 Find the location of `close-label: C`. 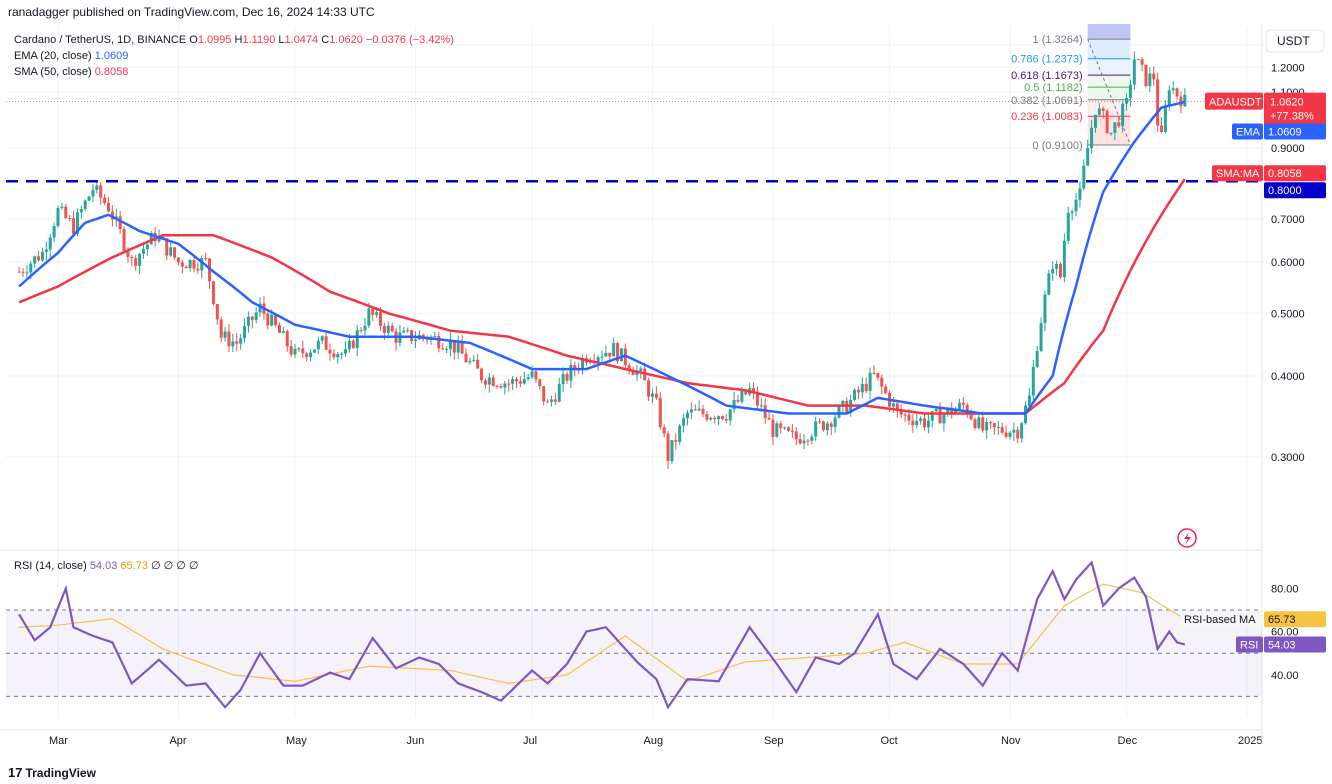

close-label: C is located at coordinates (325, 40).